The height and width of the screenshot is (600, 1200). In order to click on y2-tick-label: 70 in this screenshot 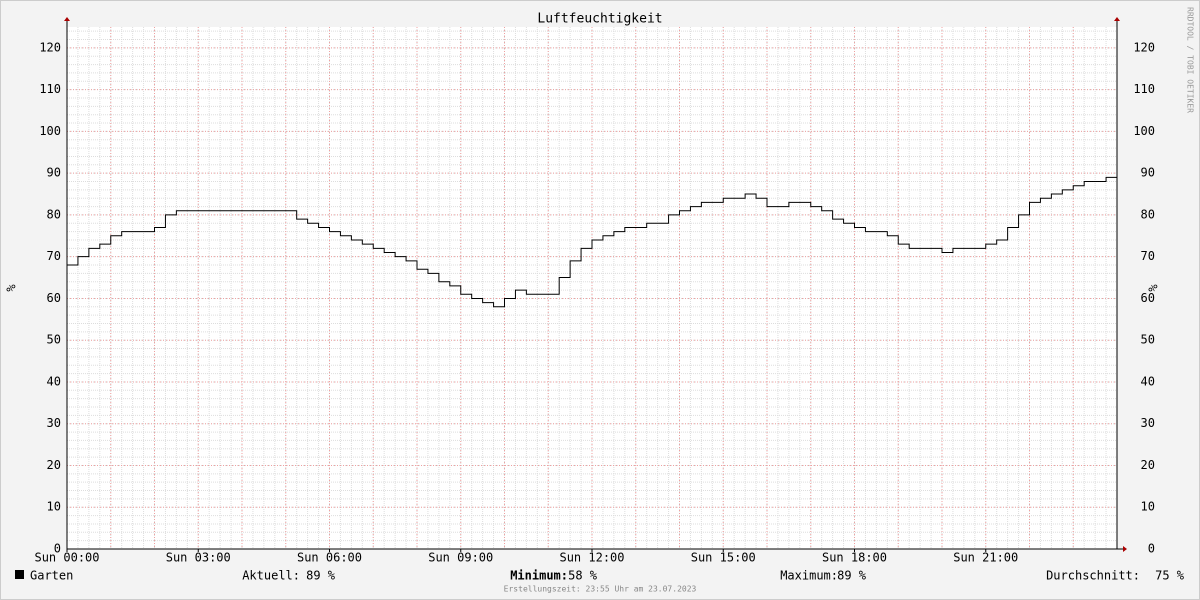, I will do `click(1148, 256)`.